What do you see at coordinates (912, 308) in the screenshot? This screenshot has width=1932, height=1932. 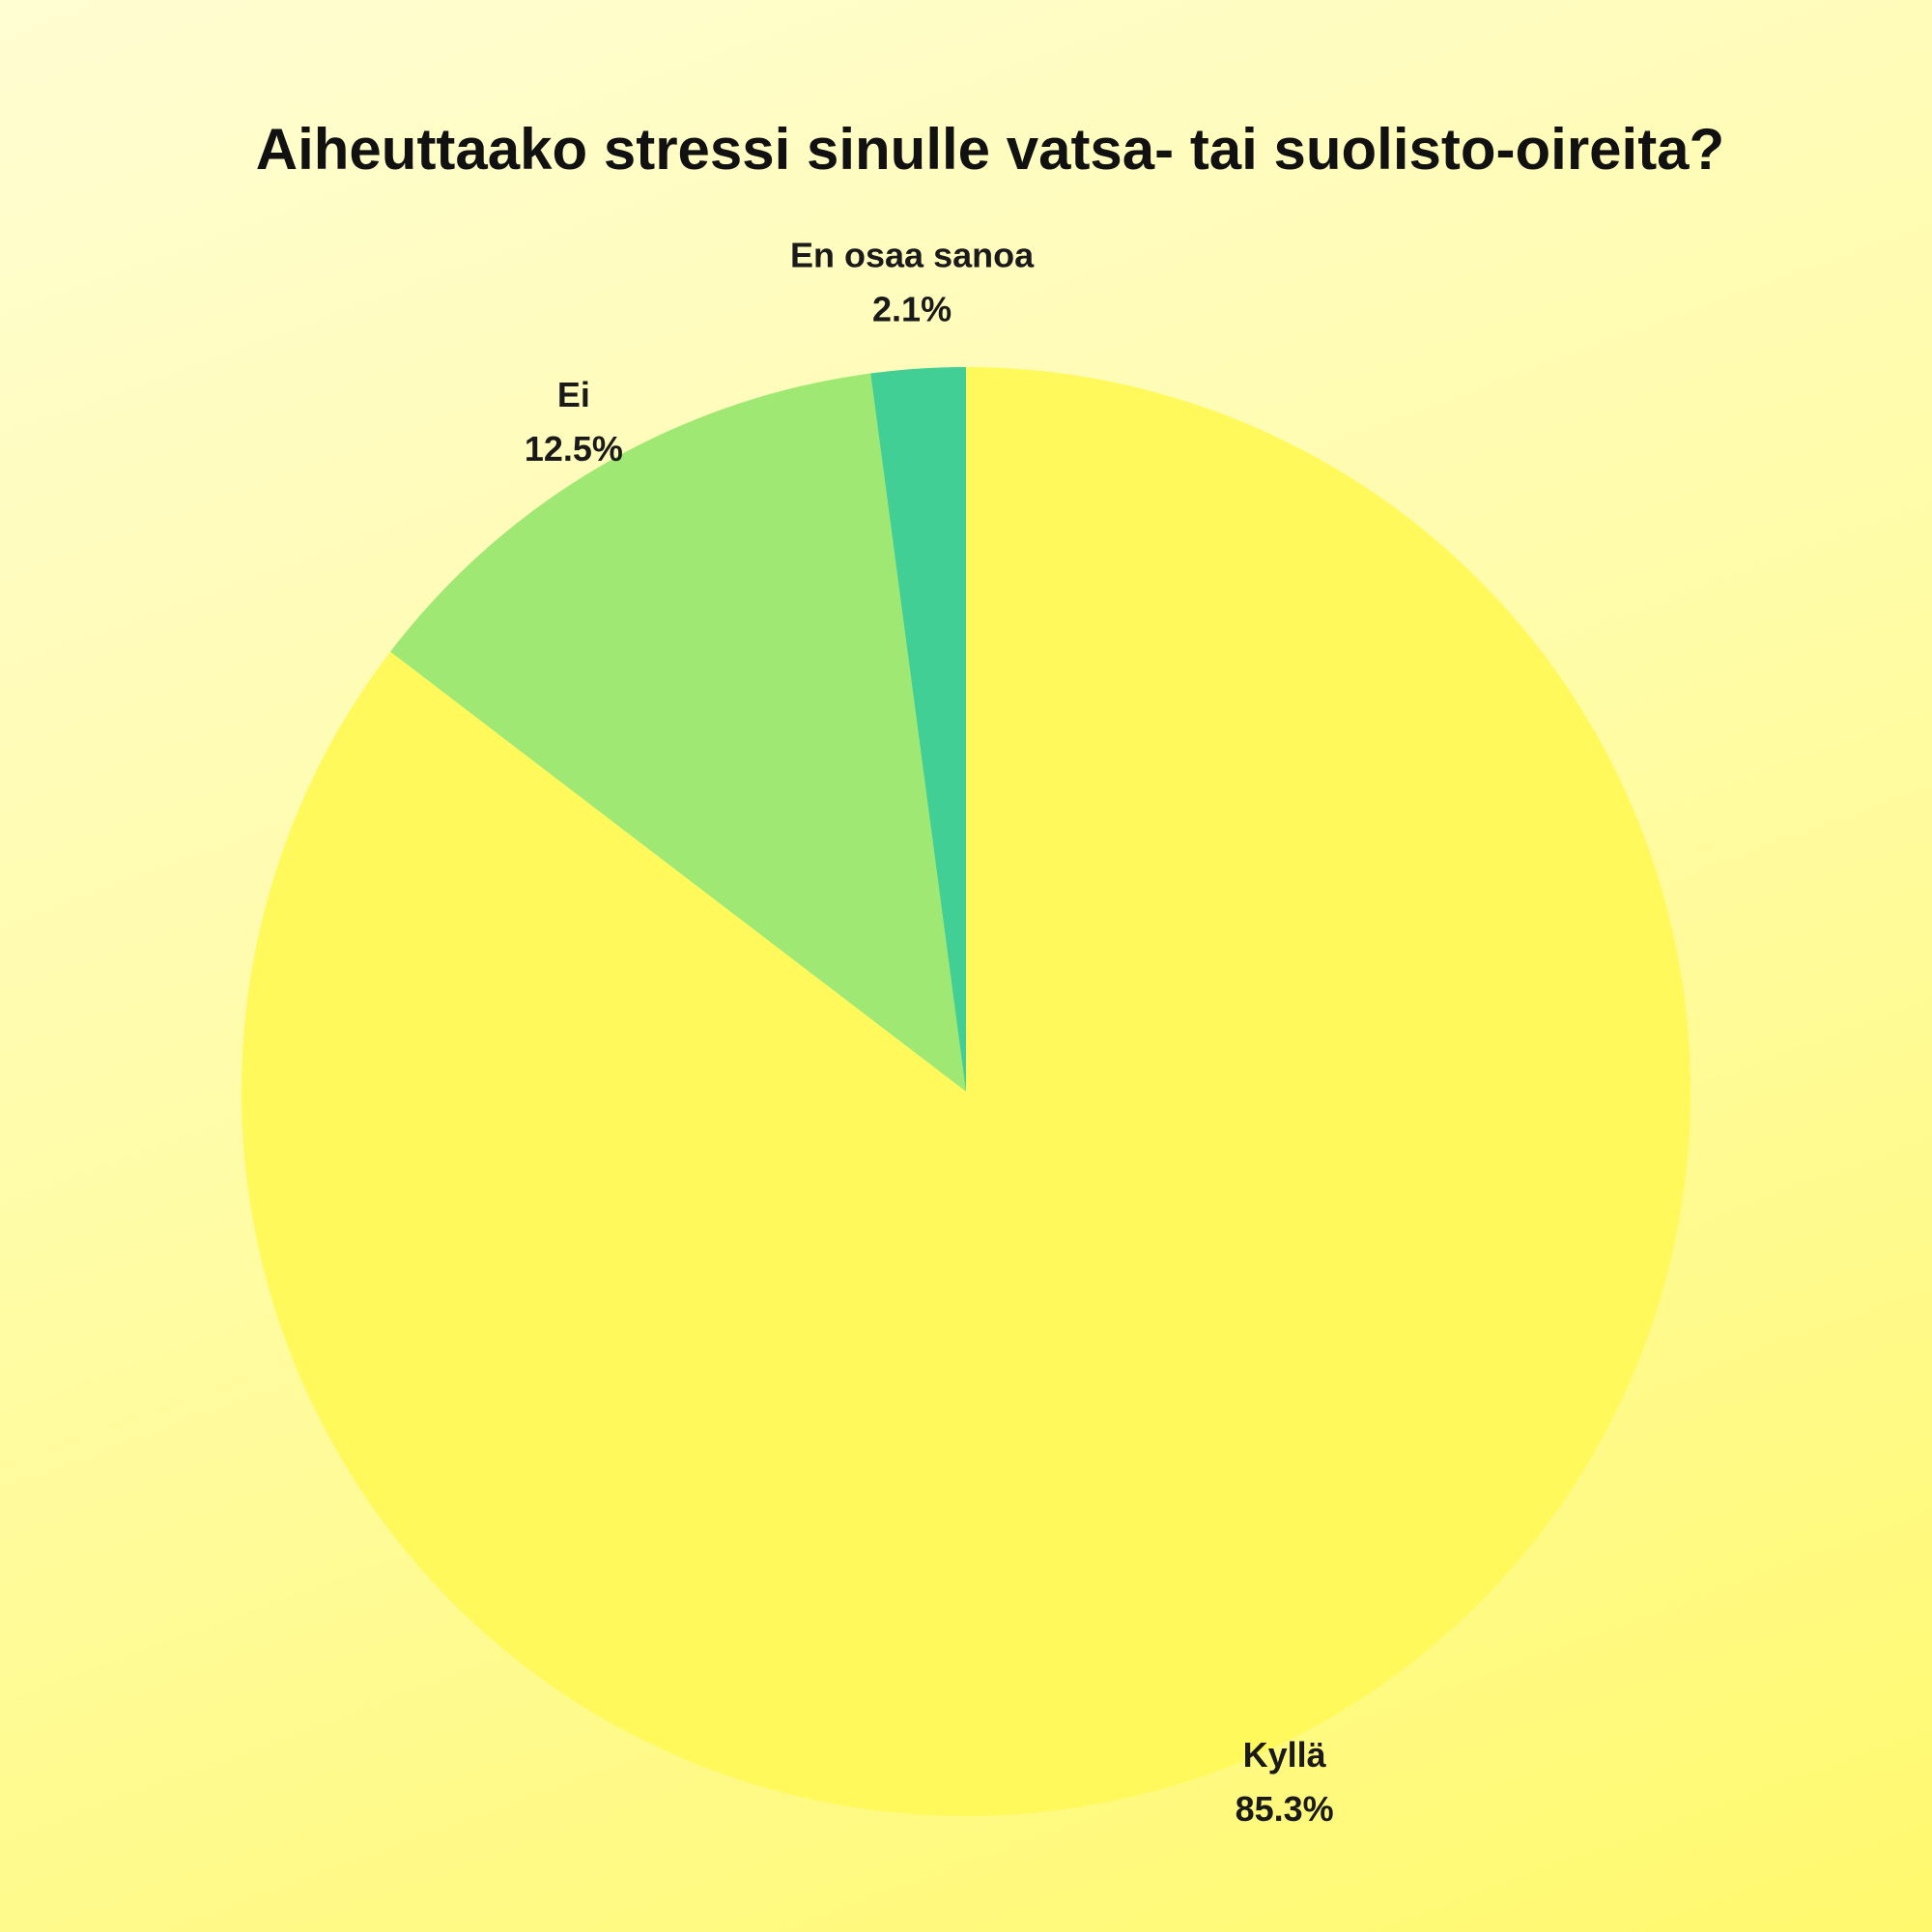 I see `slice-label-value: 2.1%` at bounding box center [912, 308].